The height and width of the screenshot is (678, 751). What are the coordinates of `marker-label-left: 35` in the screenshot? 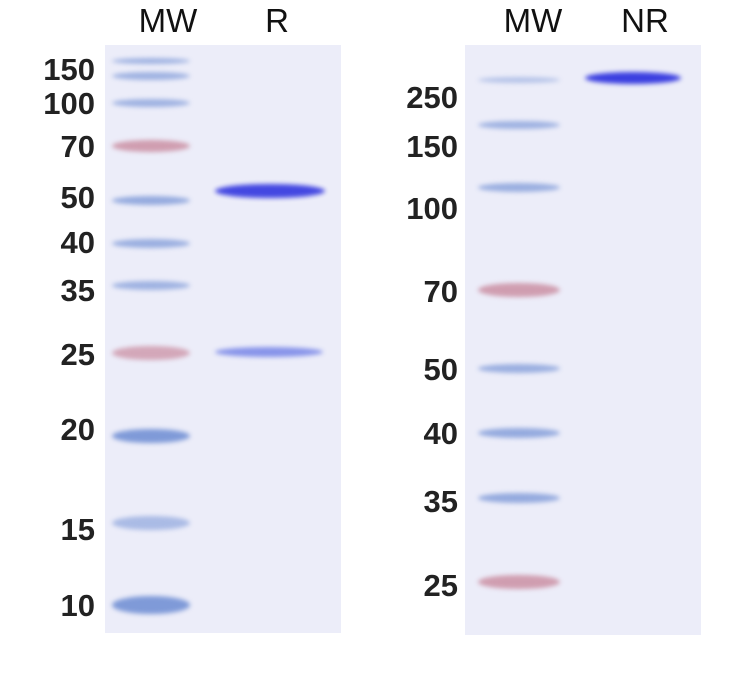 It's located at (77, 290).